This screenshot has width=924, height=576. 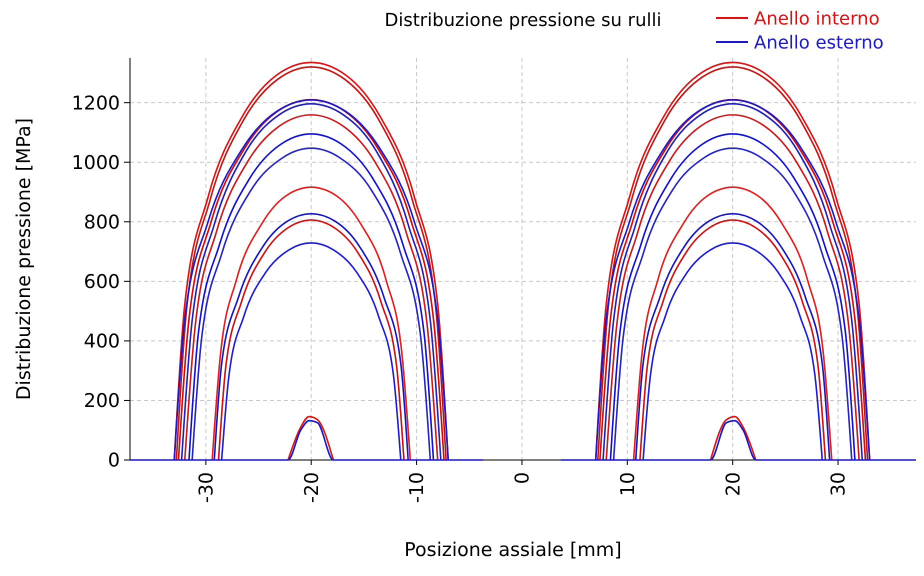 What do you see at coordinates (102, 222) in the screenshot?
I see `y-tick-label: 800` at bounding box center [102, 222].